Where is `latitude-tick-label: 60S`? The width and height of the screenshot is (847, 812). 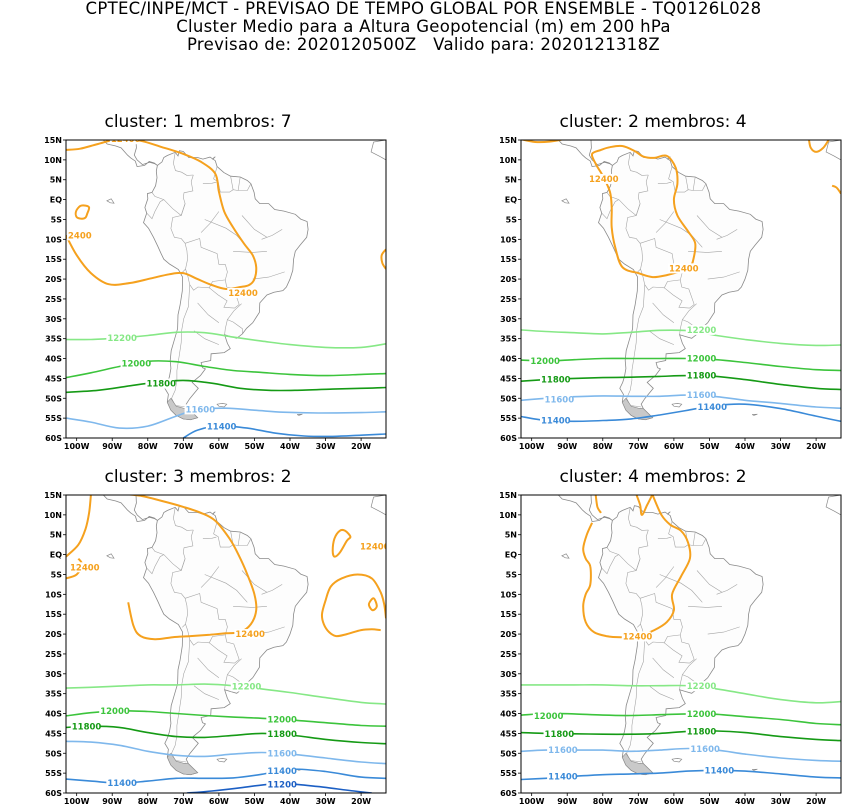
latitude-tick-label: 60S is located at coordinates (53, 438).